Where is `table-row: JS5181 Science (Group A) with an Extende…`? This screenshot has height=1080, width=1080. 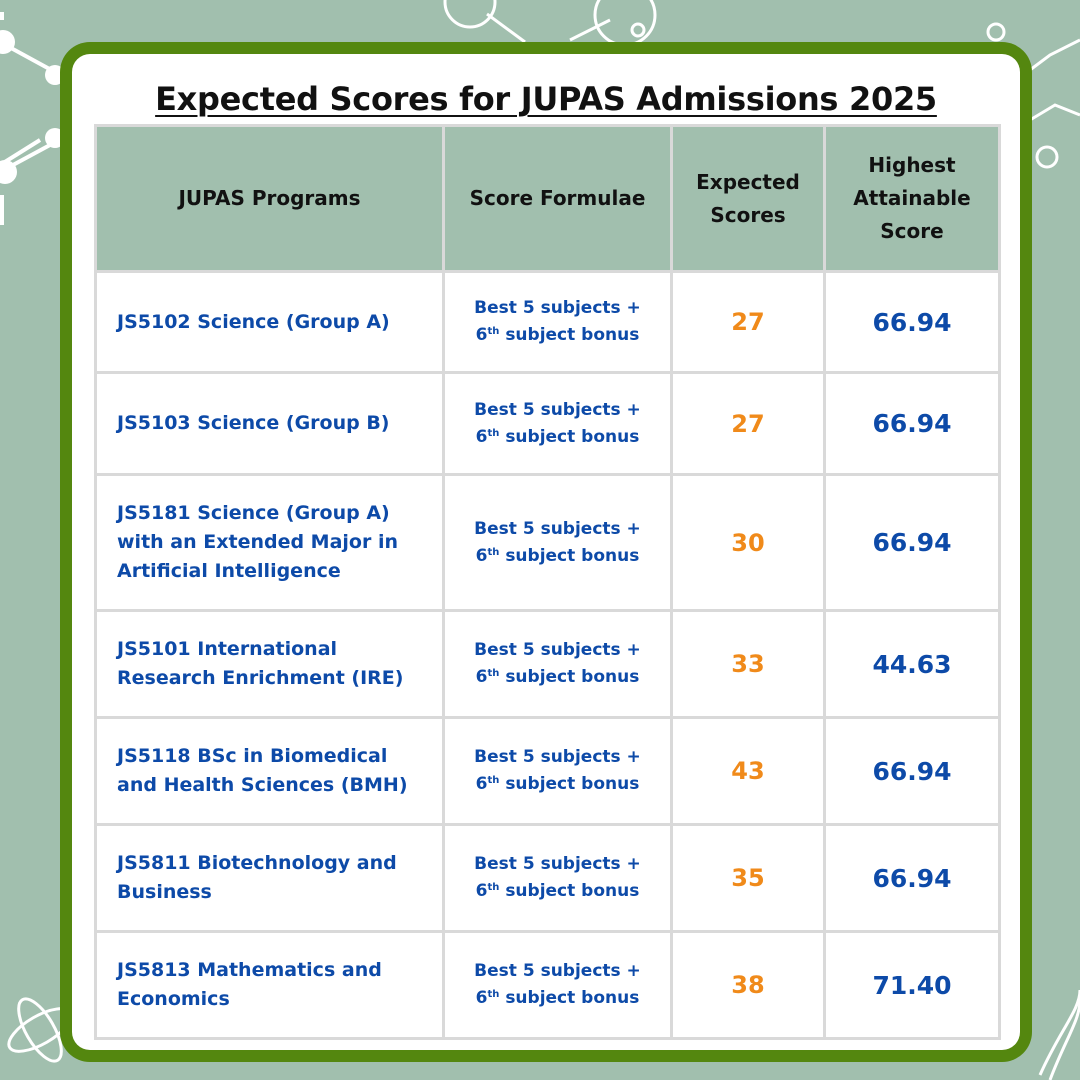 table-row: JS5181 Science (Group A) with an Extende… is located at coordinates (547, 542).